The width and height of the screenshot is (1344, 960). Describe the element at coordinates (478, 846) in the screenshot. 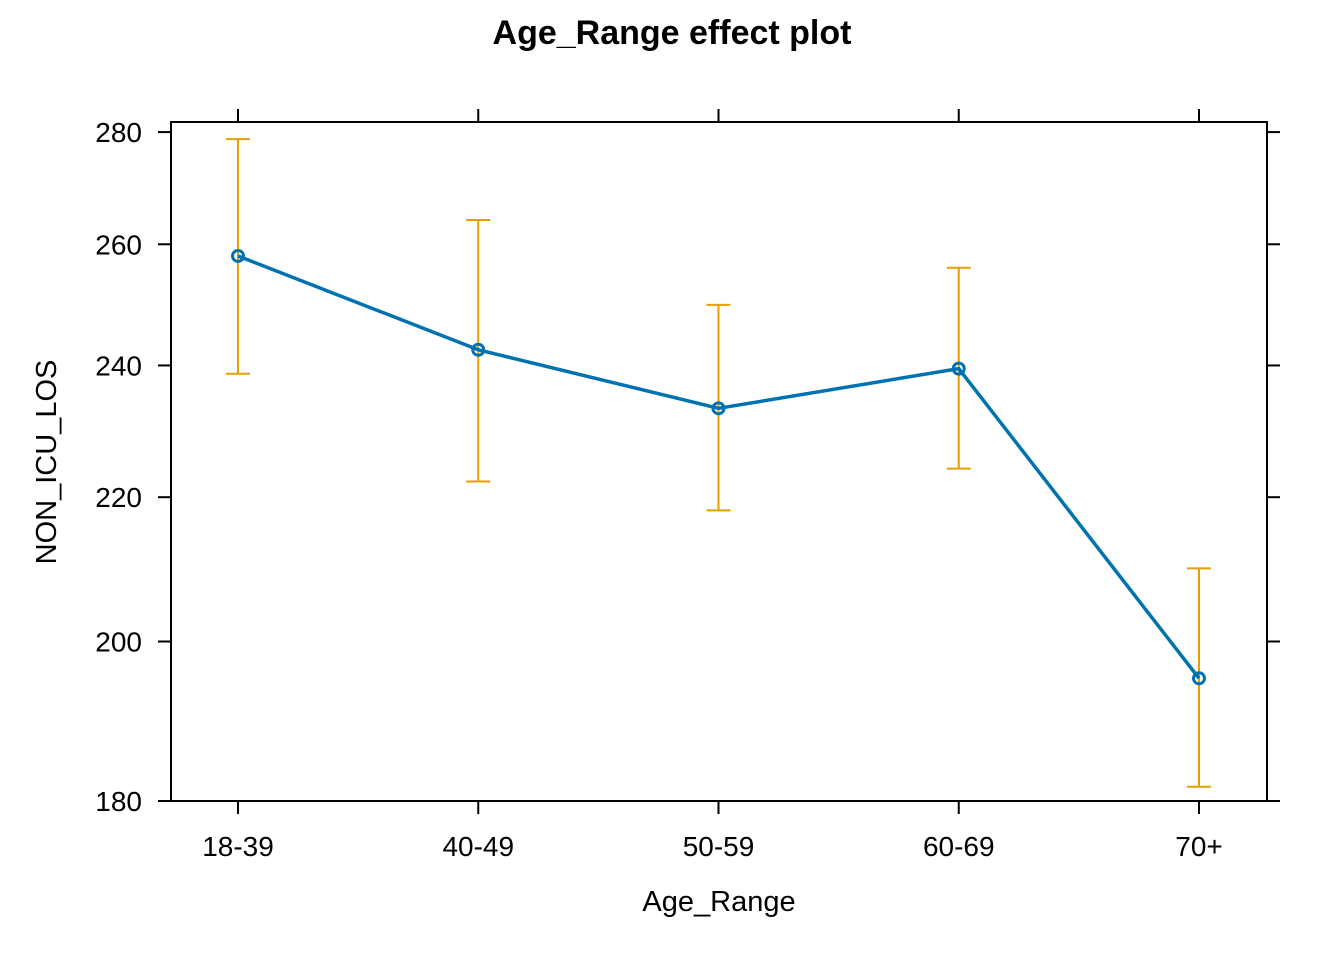

I see `x-tick-label: 40-49` at that location.